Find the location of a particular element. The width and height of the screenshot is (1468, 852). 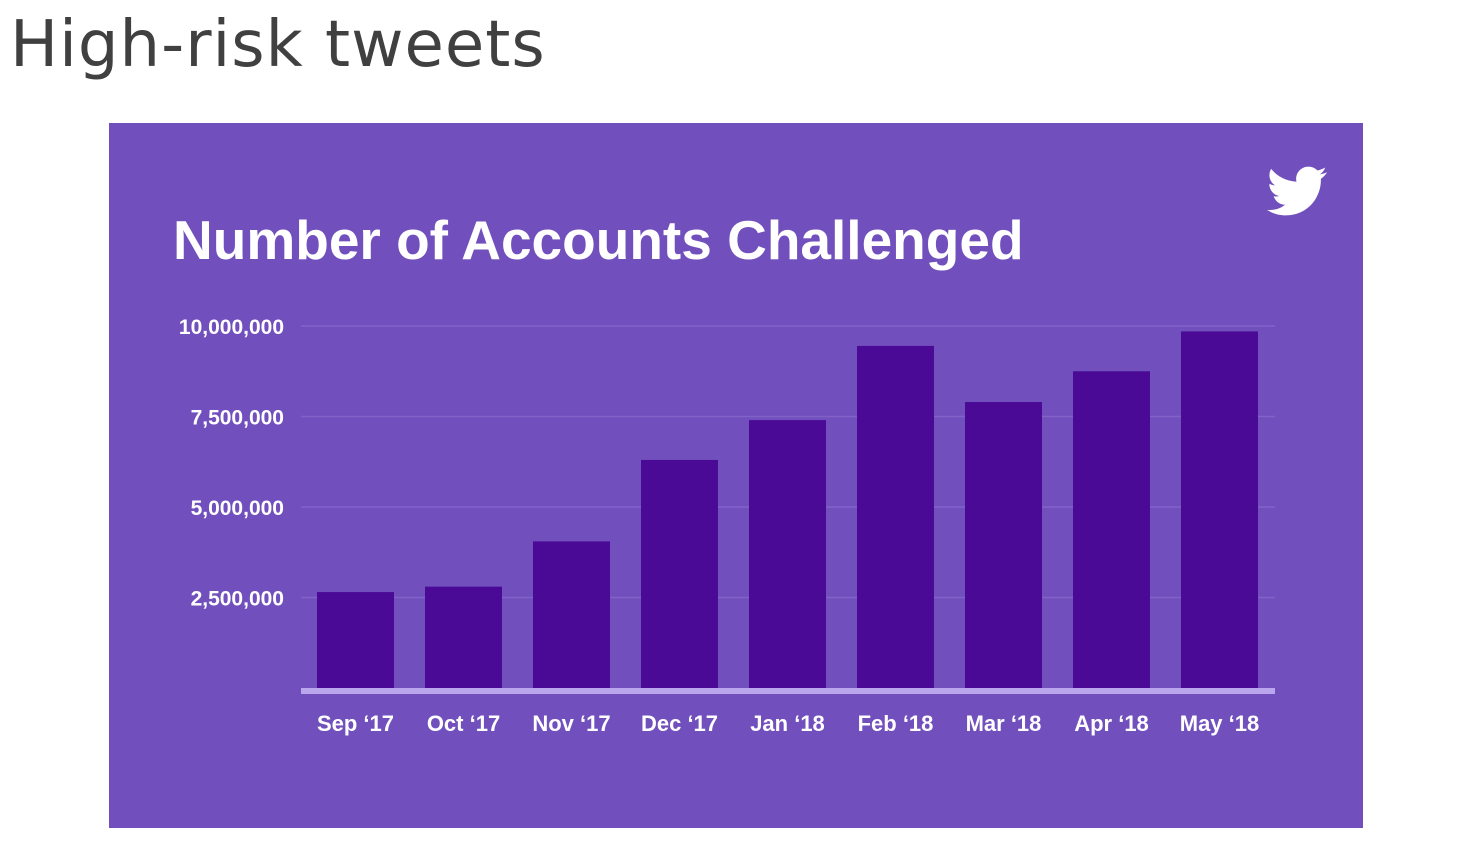

y-tick-label: 2,500,000 is located at coordinates (237, 599).